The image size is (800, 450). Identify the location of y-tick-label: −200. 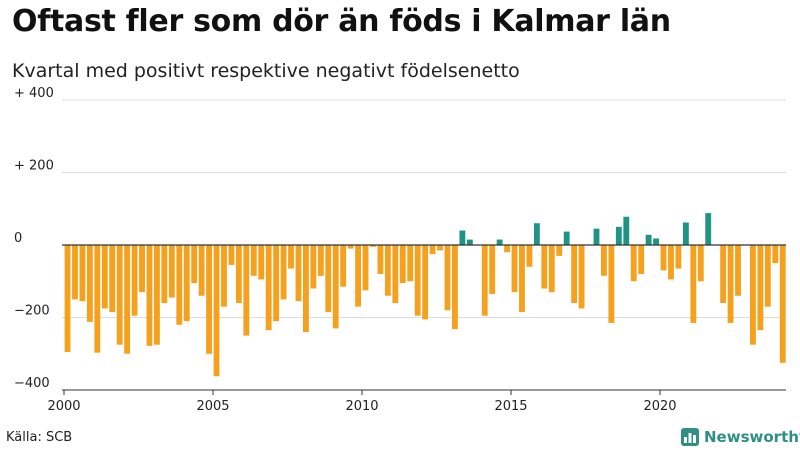
(32, 311).